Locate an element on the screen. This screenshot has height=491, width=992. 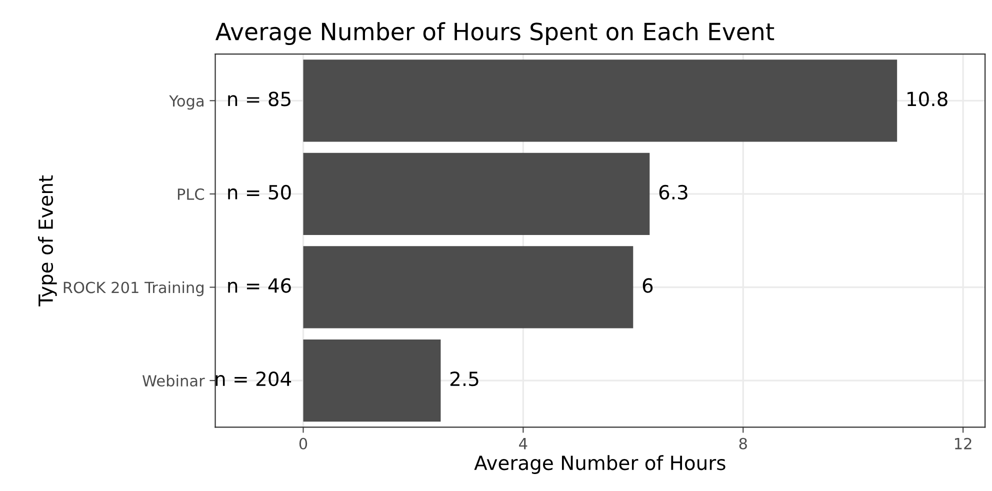
y-tick-label: Webinar is located at coordinates (173, 380).